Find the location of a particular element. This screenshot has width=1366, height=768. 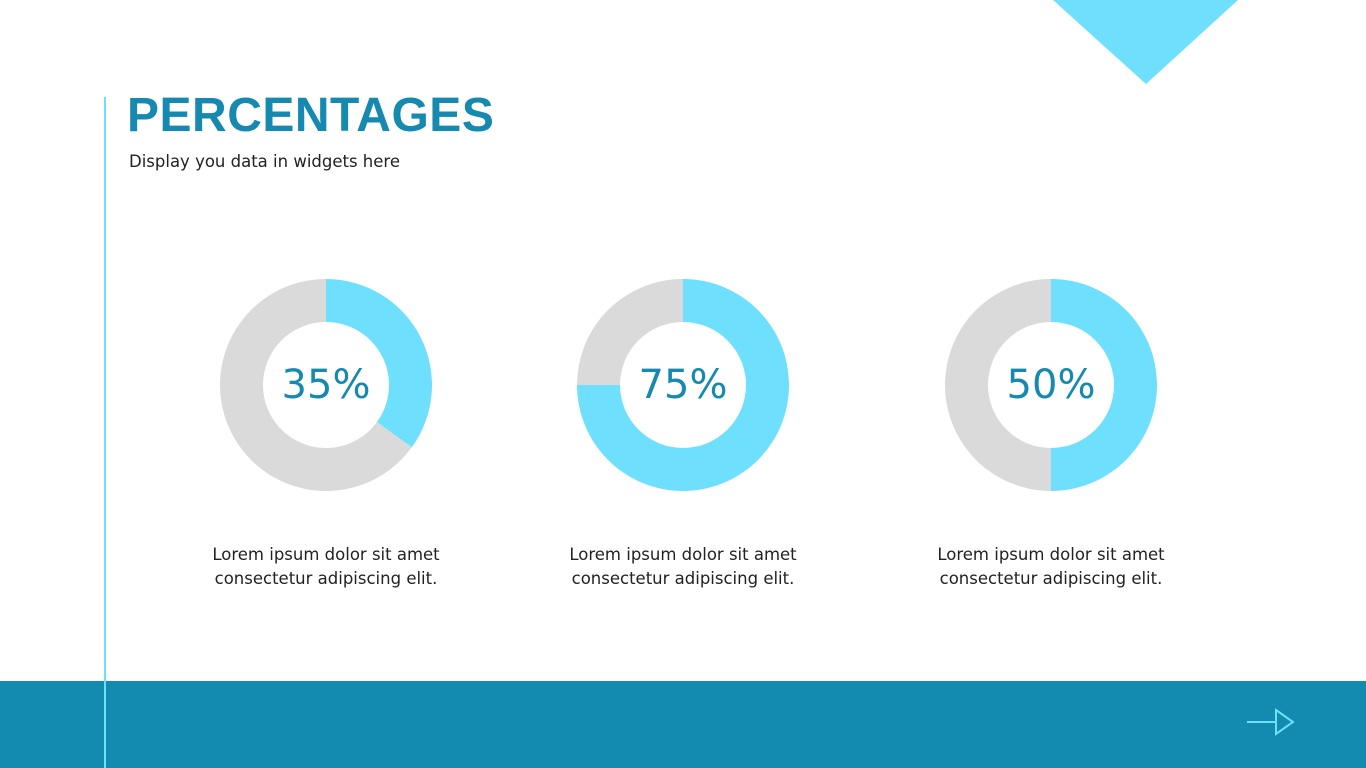

page-title: PERCENTAGES is located at coordinates (311, 115).